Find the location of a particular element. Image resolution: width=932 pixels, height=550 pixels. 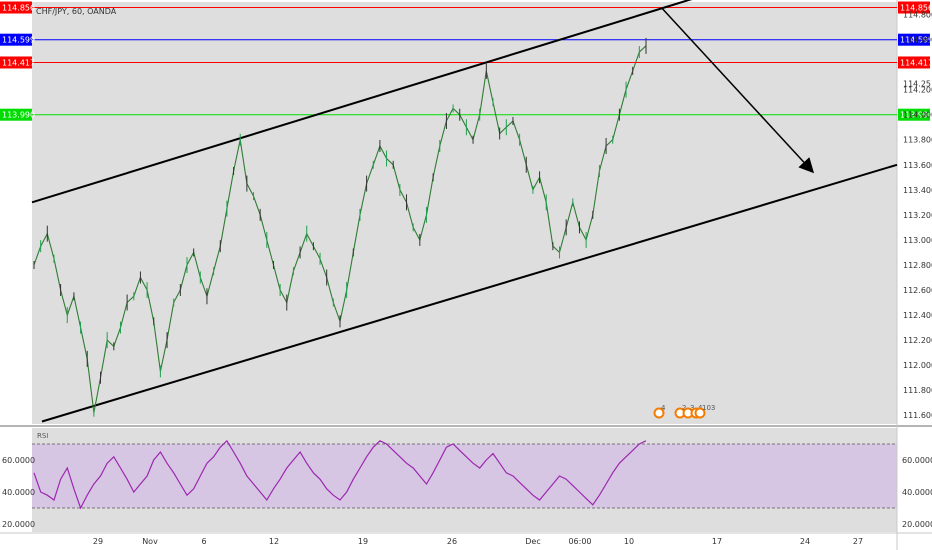

price-tick-label: 114.000 is located at coordinates (917, 115).